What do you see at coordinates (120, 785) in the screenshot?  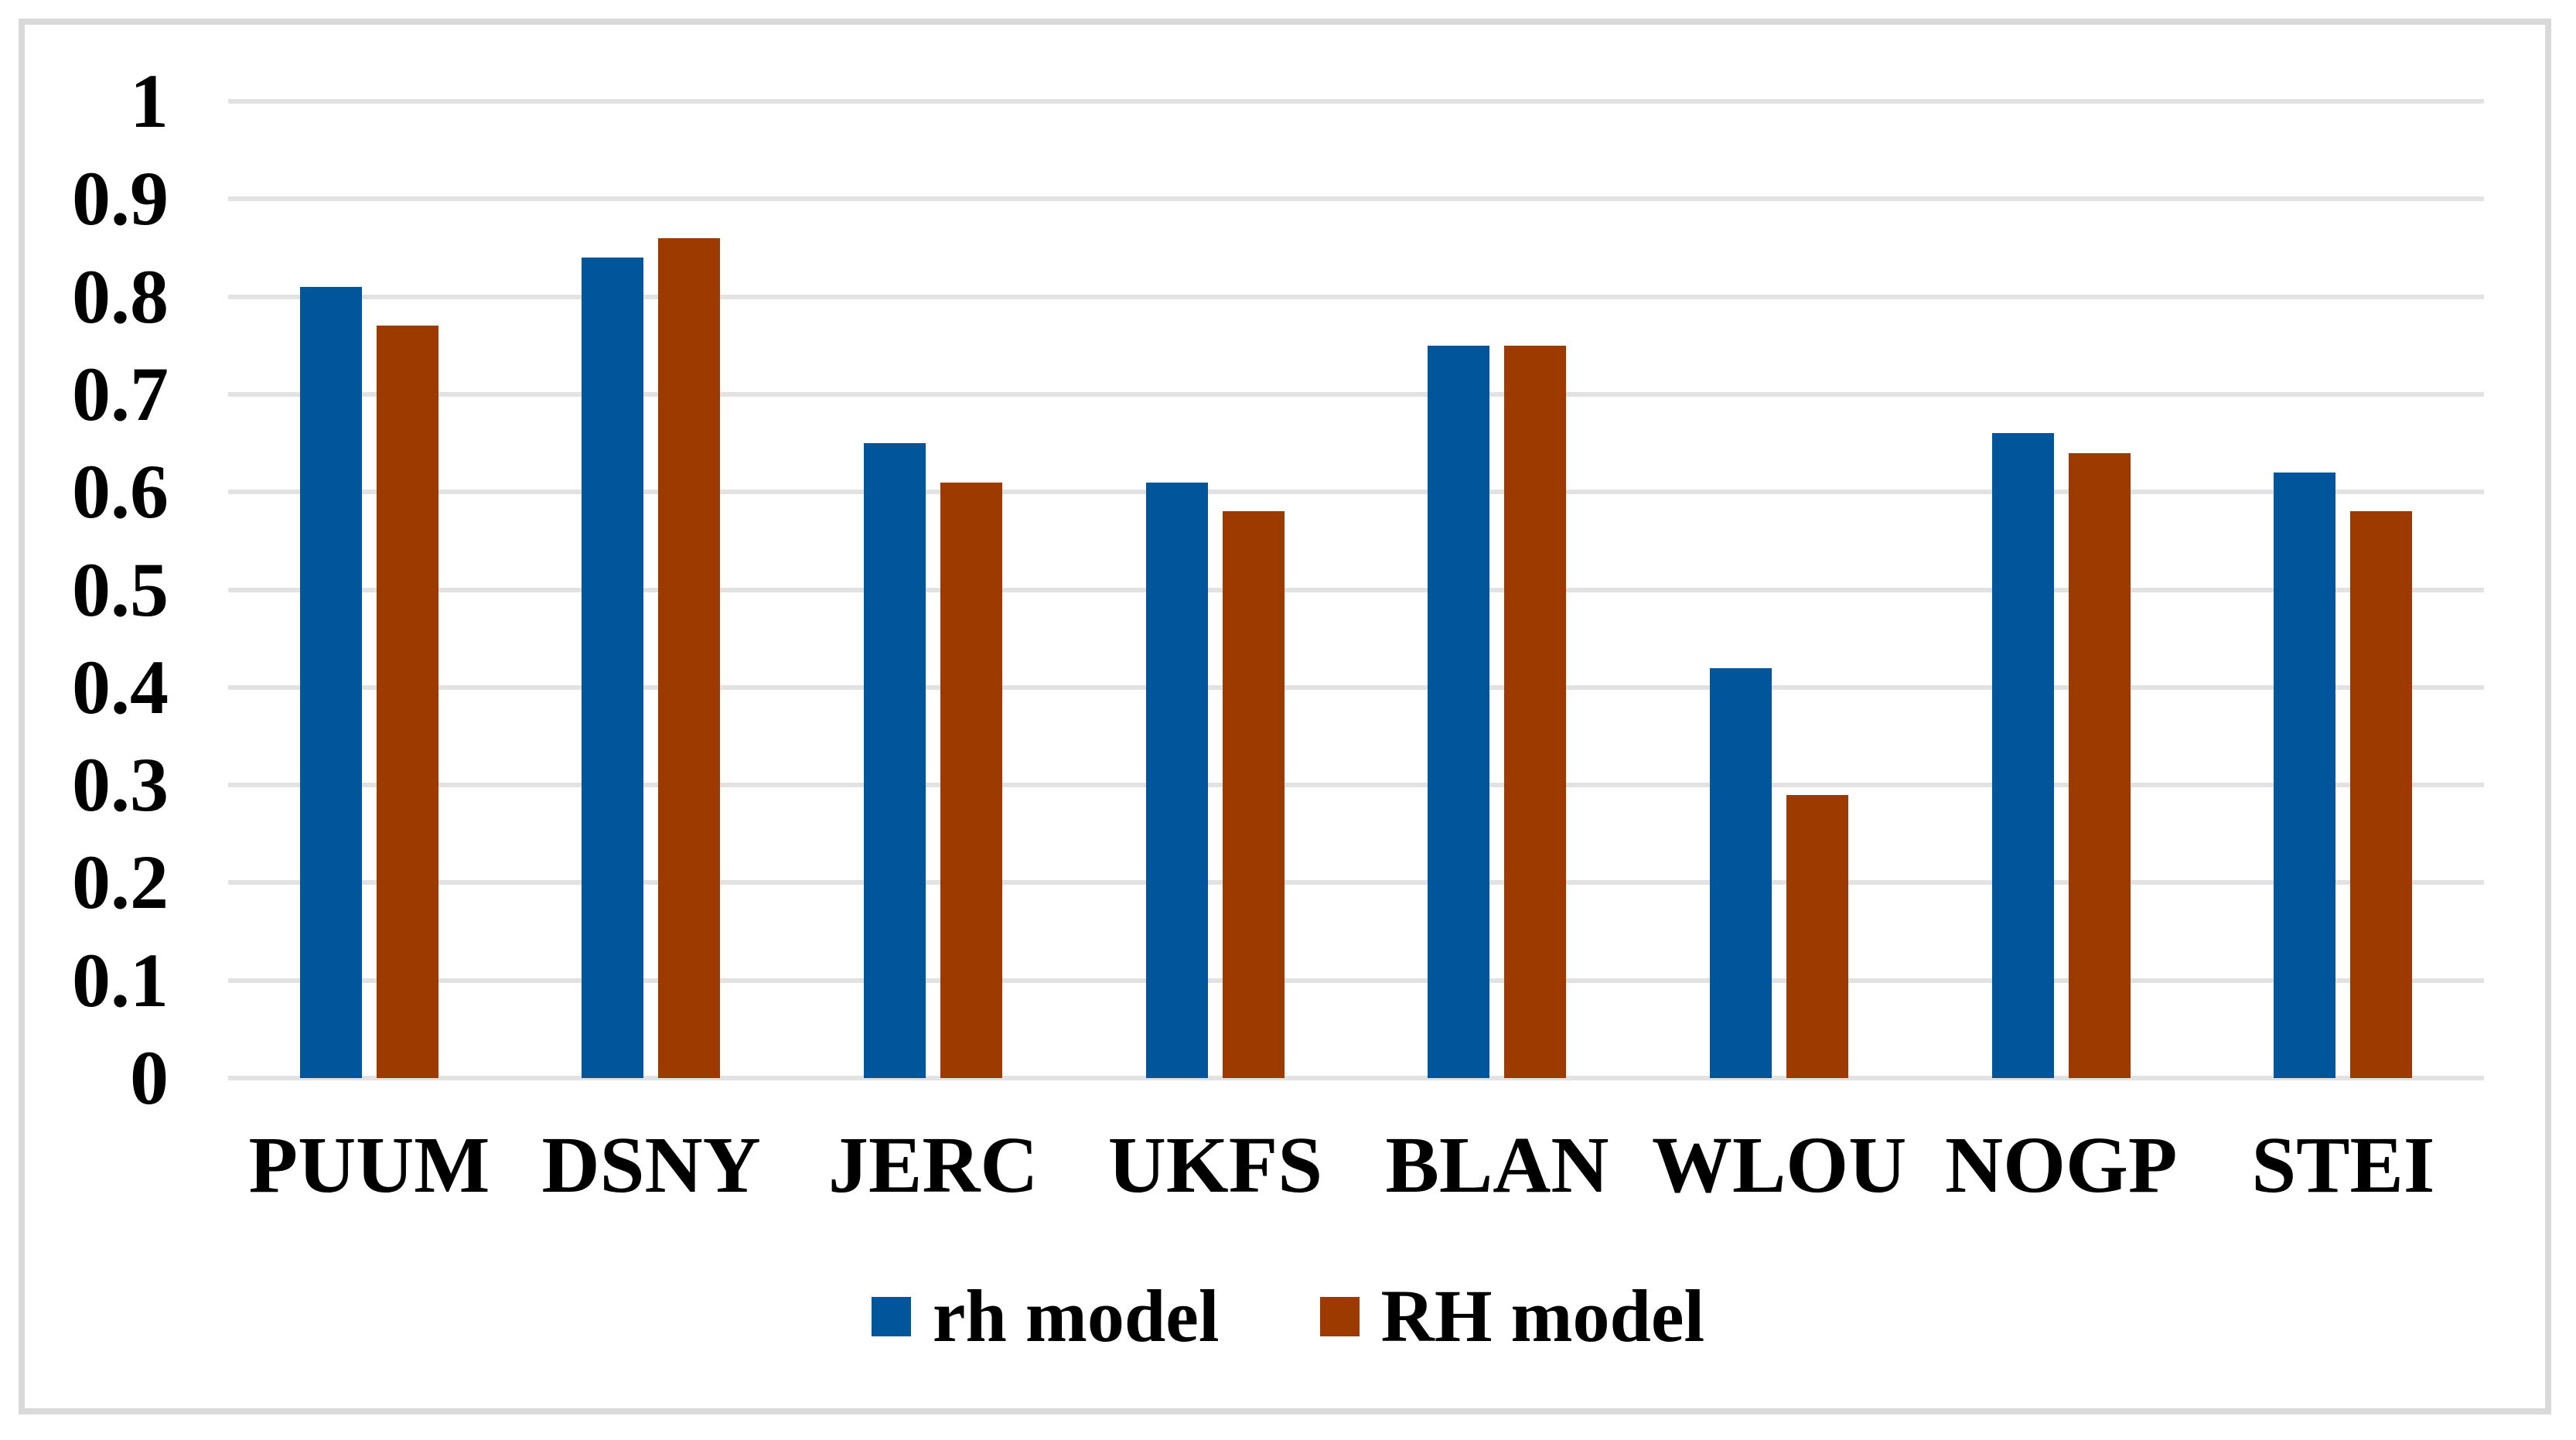 I see `y-axis-tick-label: 0.3` at bounding box center [120, 785].